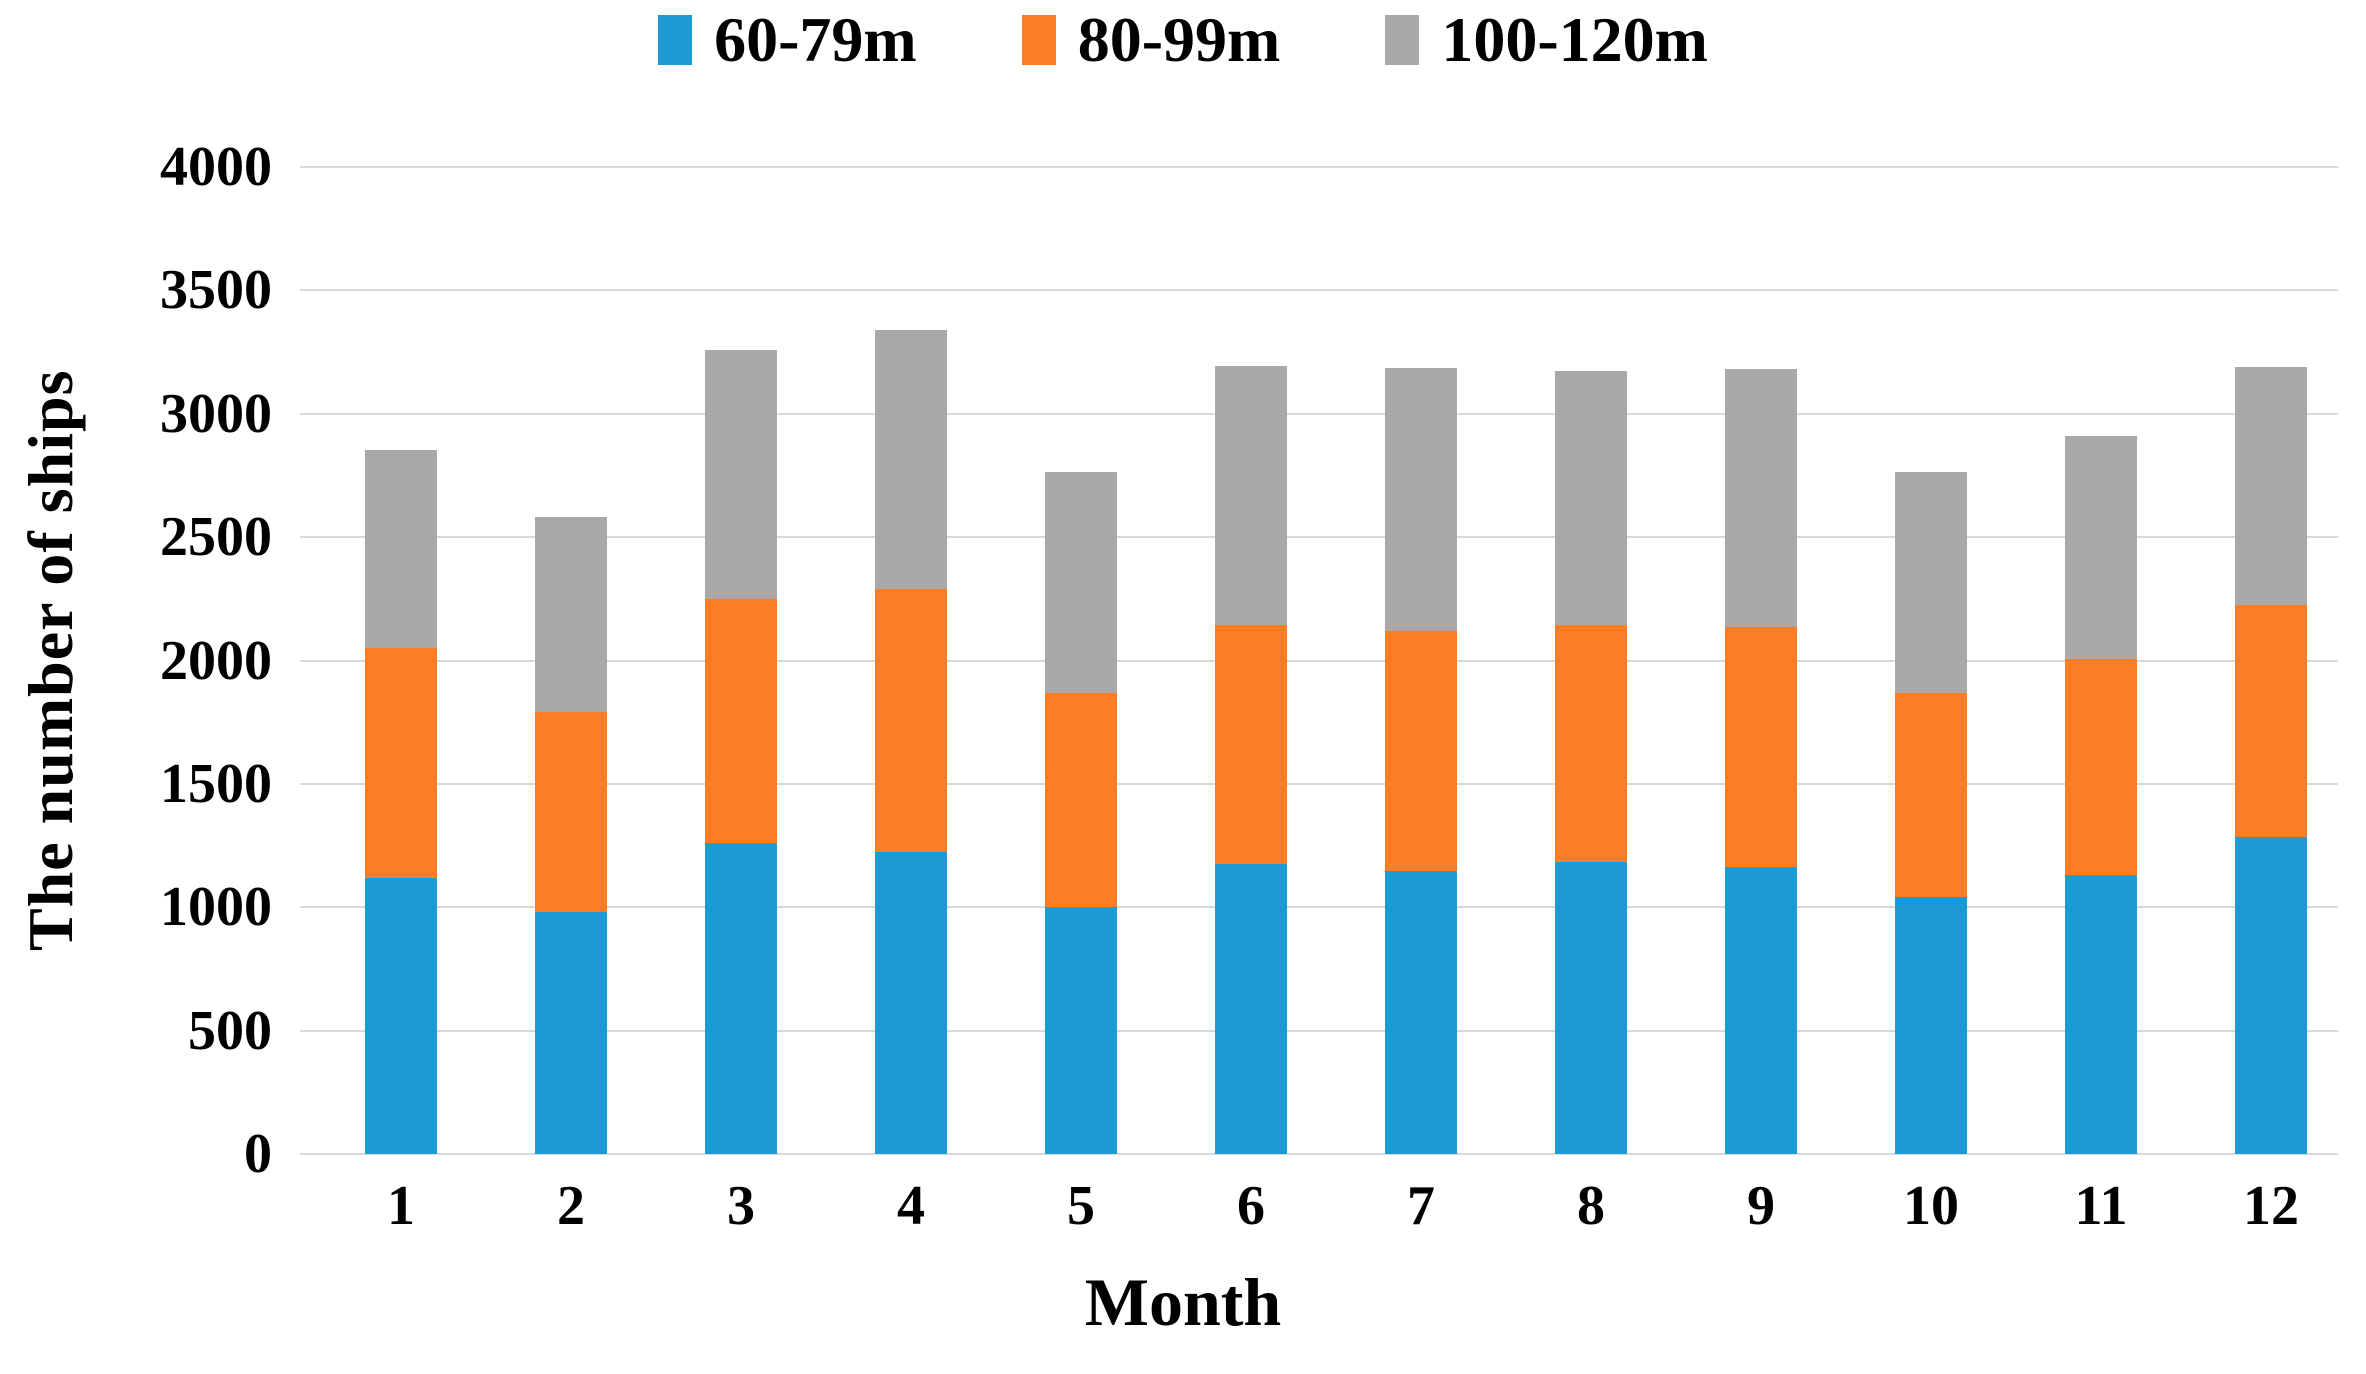  I want to click on x-tick-label-5: 5, so click(1081, 1206).